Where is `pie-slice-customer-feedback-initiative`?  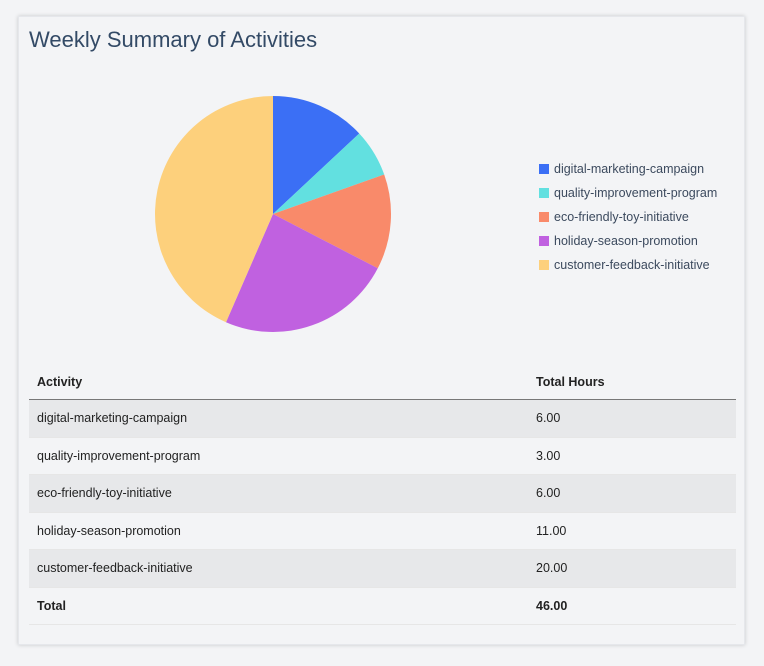
pie-slice-customer-feedback-initiative is located at coordinates (214, 209).